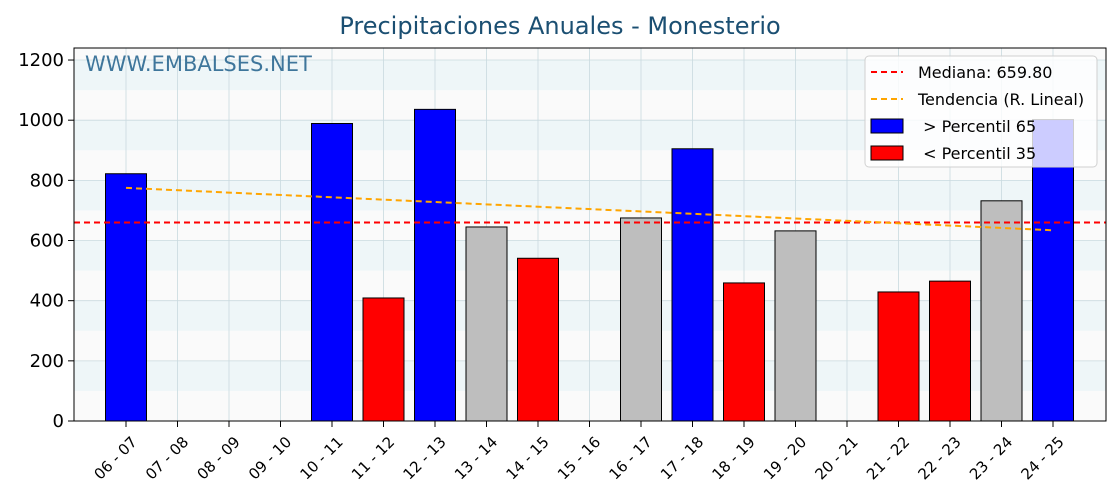 The image size is (1120, 500). I want to click on x-tick-label: 21 - 22, so click(888, 458).